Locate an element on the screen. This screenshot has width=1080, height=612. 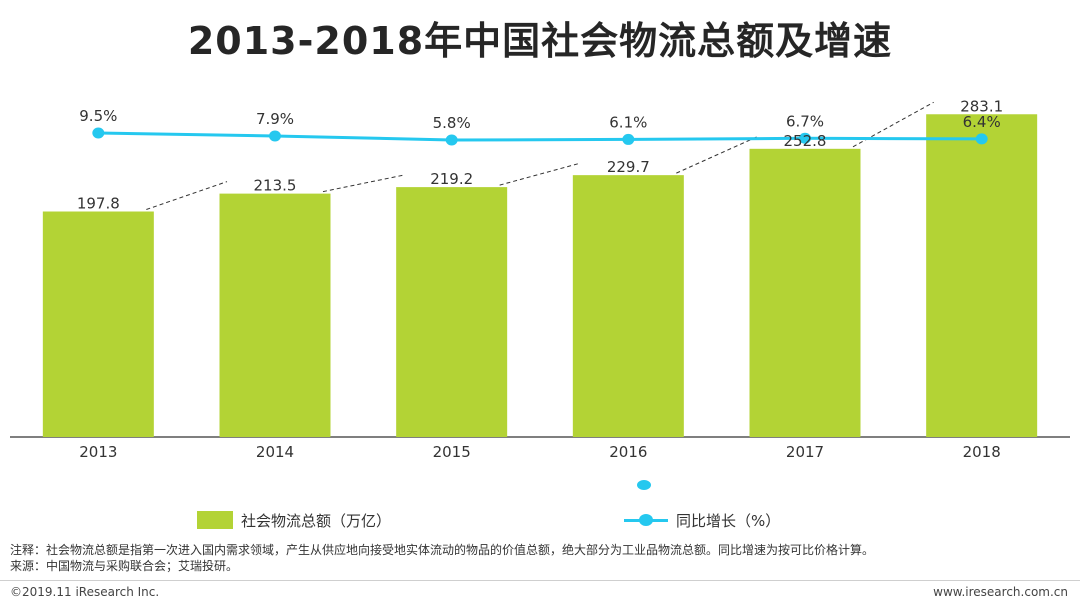
growth-value-label: 6.7% is located at coordinates (805, 121).